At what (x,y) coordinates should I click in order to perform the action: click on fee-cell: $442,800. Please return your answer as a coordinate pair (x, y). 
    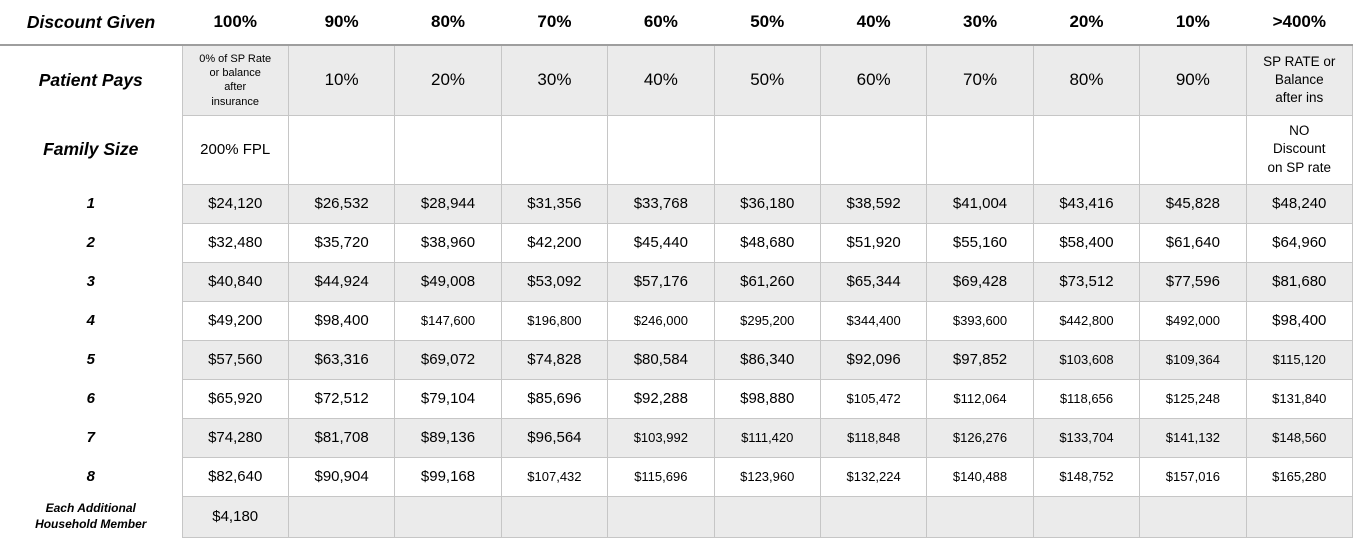
    Looking at the image, I should click on (1086, 320).